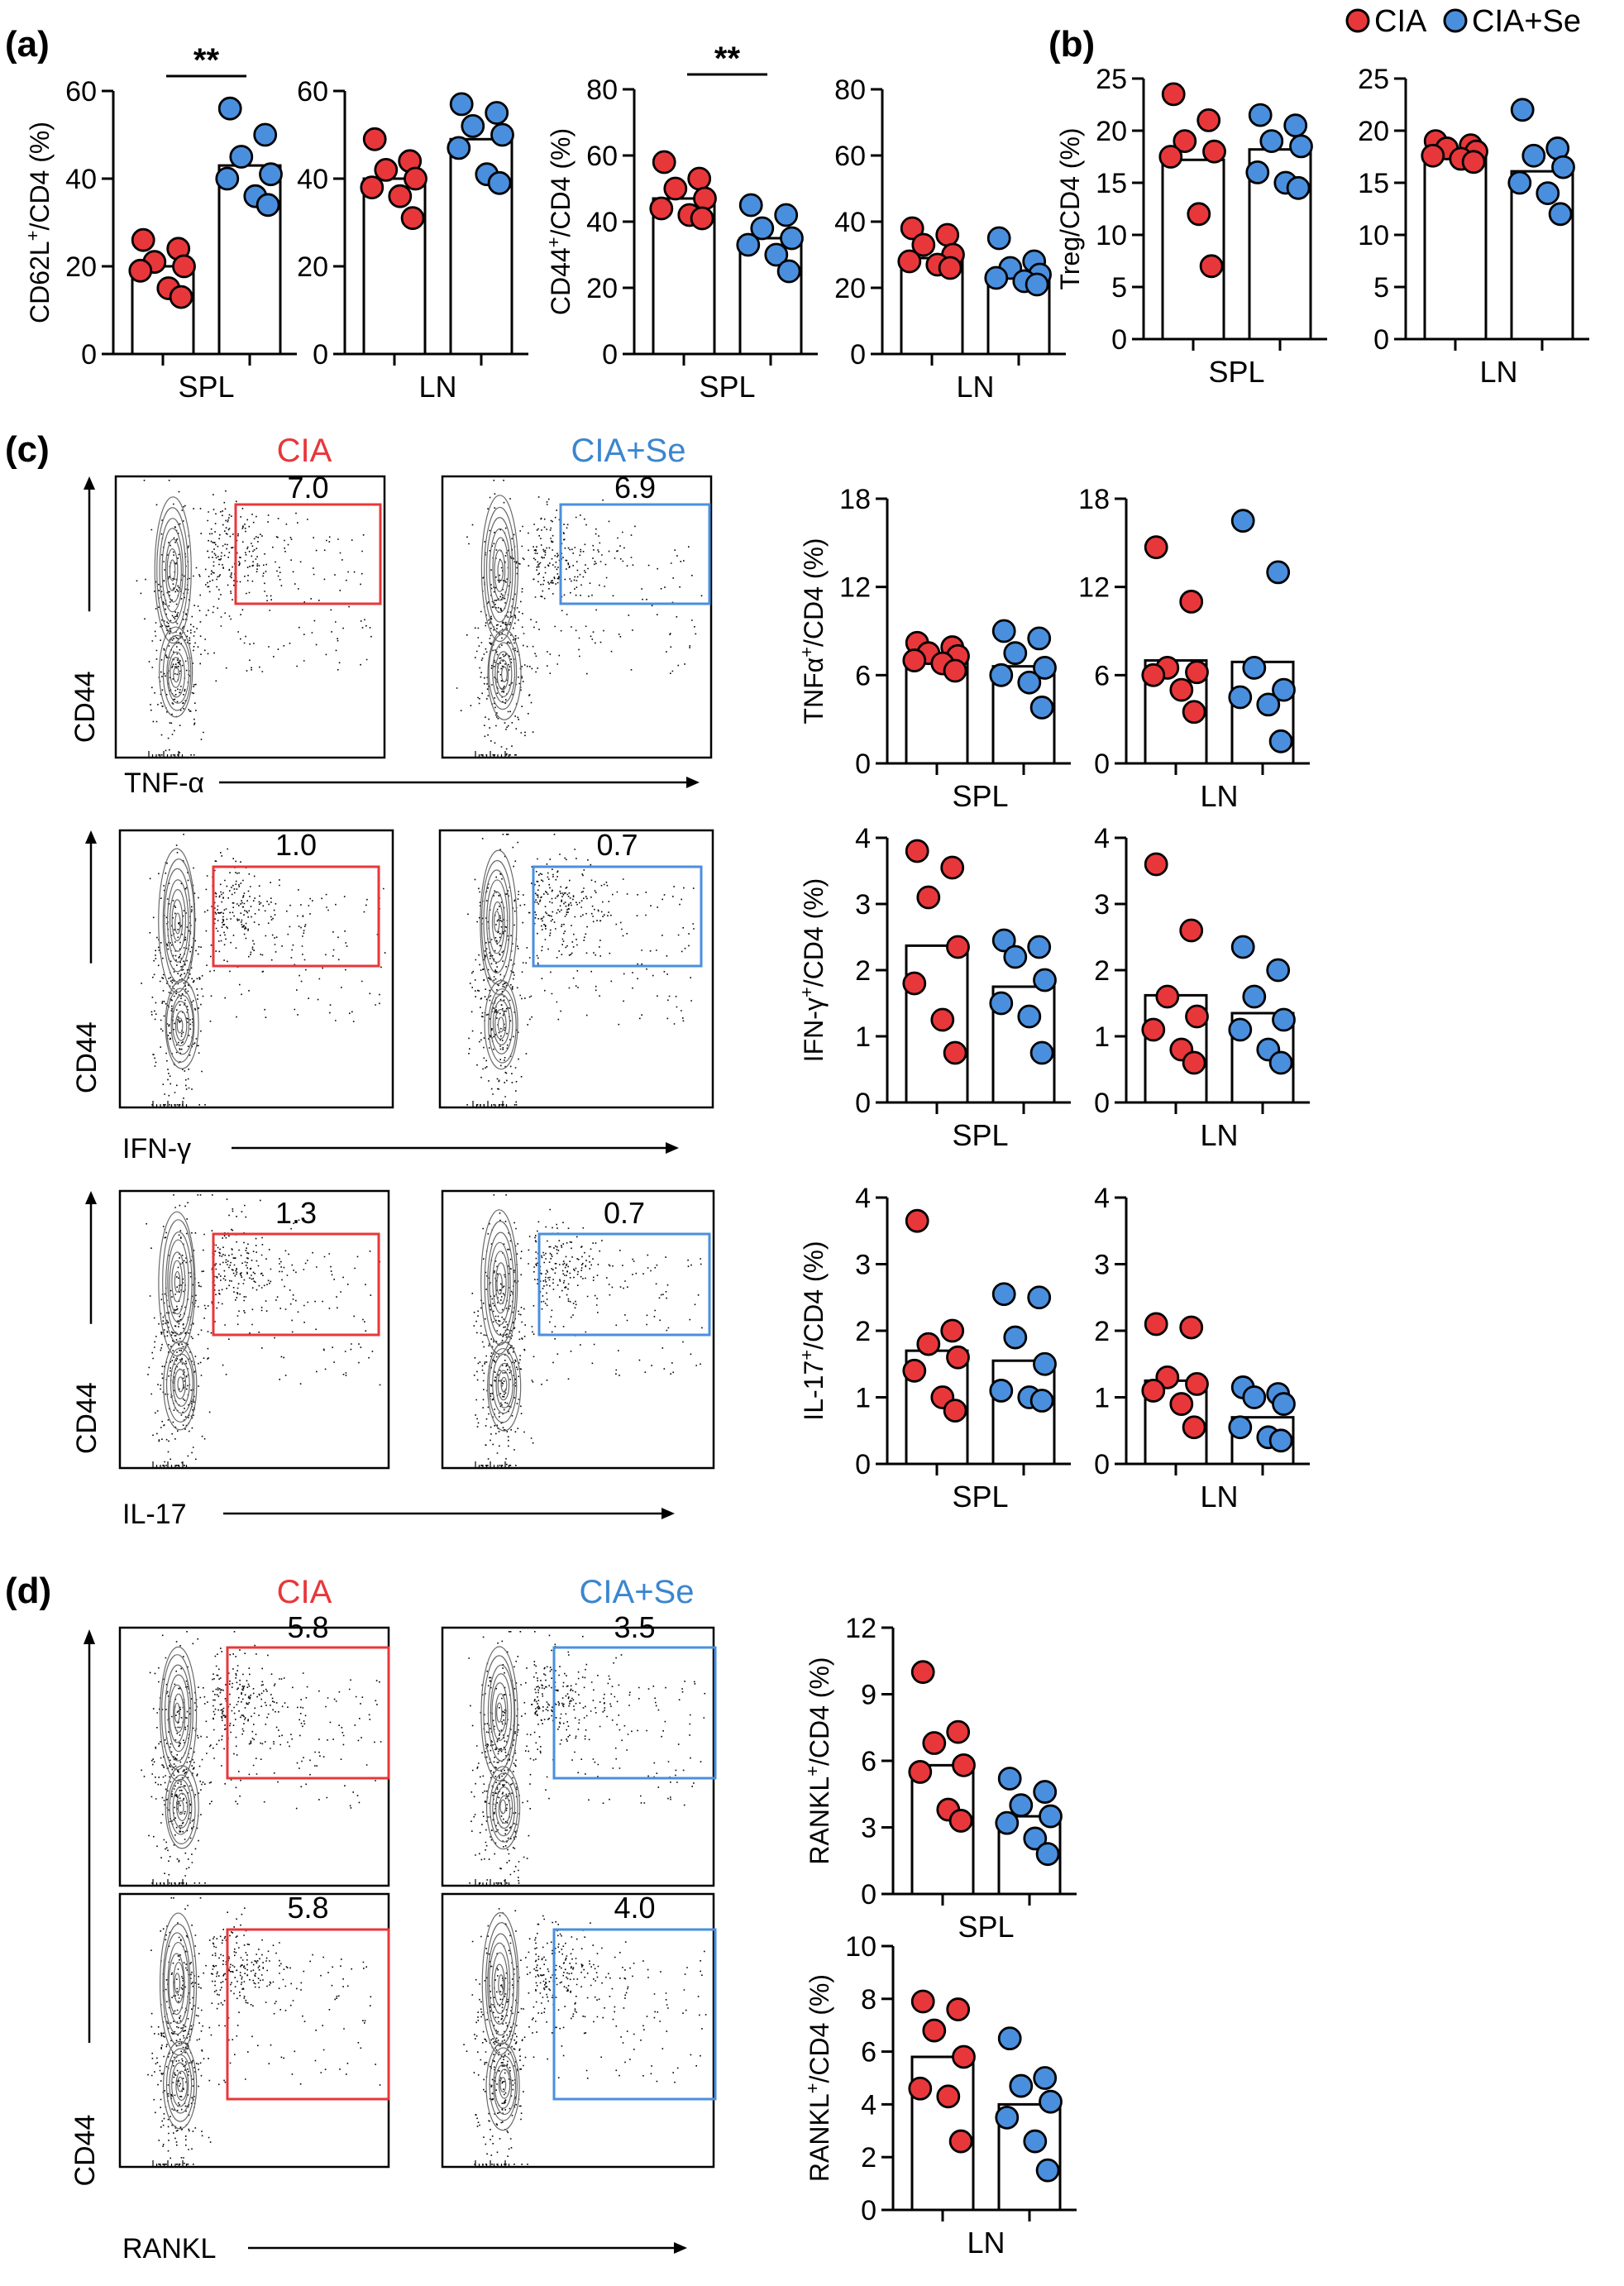 The height and width of the screenshot is (2286, 1624). Describe the element at coordinates (818, 2078) in the screenshot. I see `y-axis-title: RANKL+/CD4 (%)` at that location.